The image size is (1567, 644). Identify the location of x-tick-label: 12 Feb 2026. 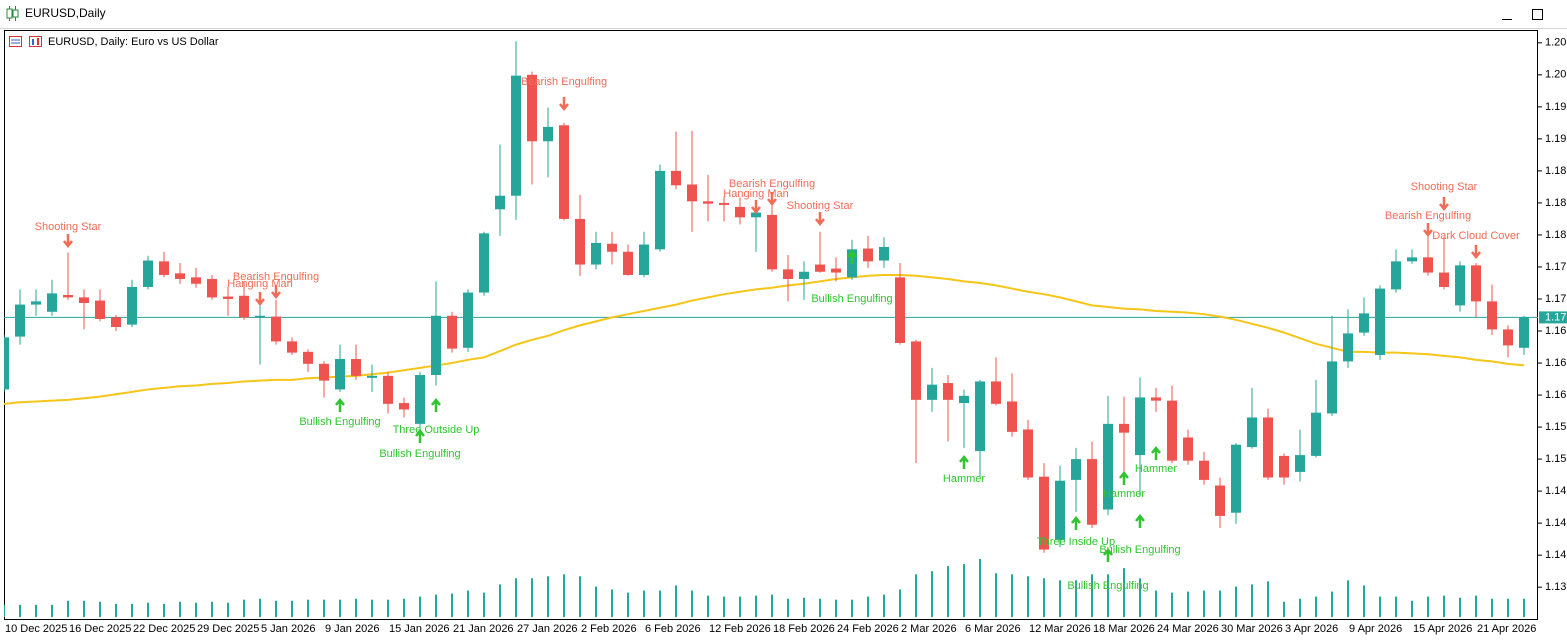
(740, 629).